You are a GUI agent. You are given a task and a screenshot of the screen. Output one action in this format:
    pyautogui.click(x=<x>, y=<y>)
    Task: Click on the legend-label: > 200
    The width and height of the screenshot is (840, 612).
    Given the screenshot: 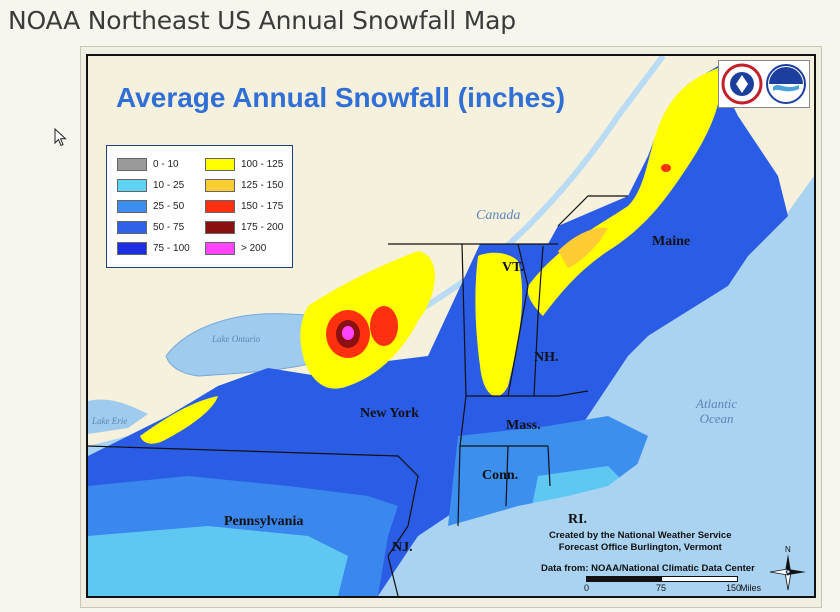 What is the action you would take?
    pyautogui.click(x=254, y=248)
    